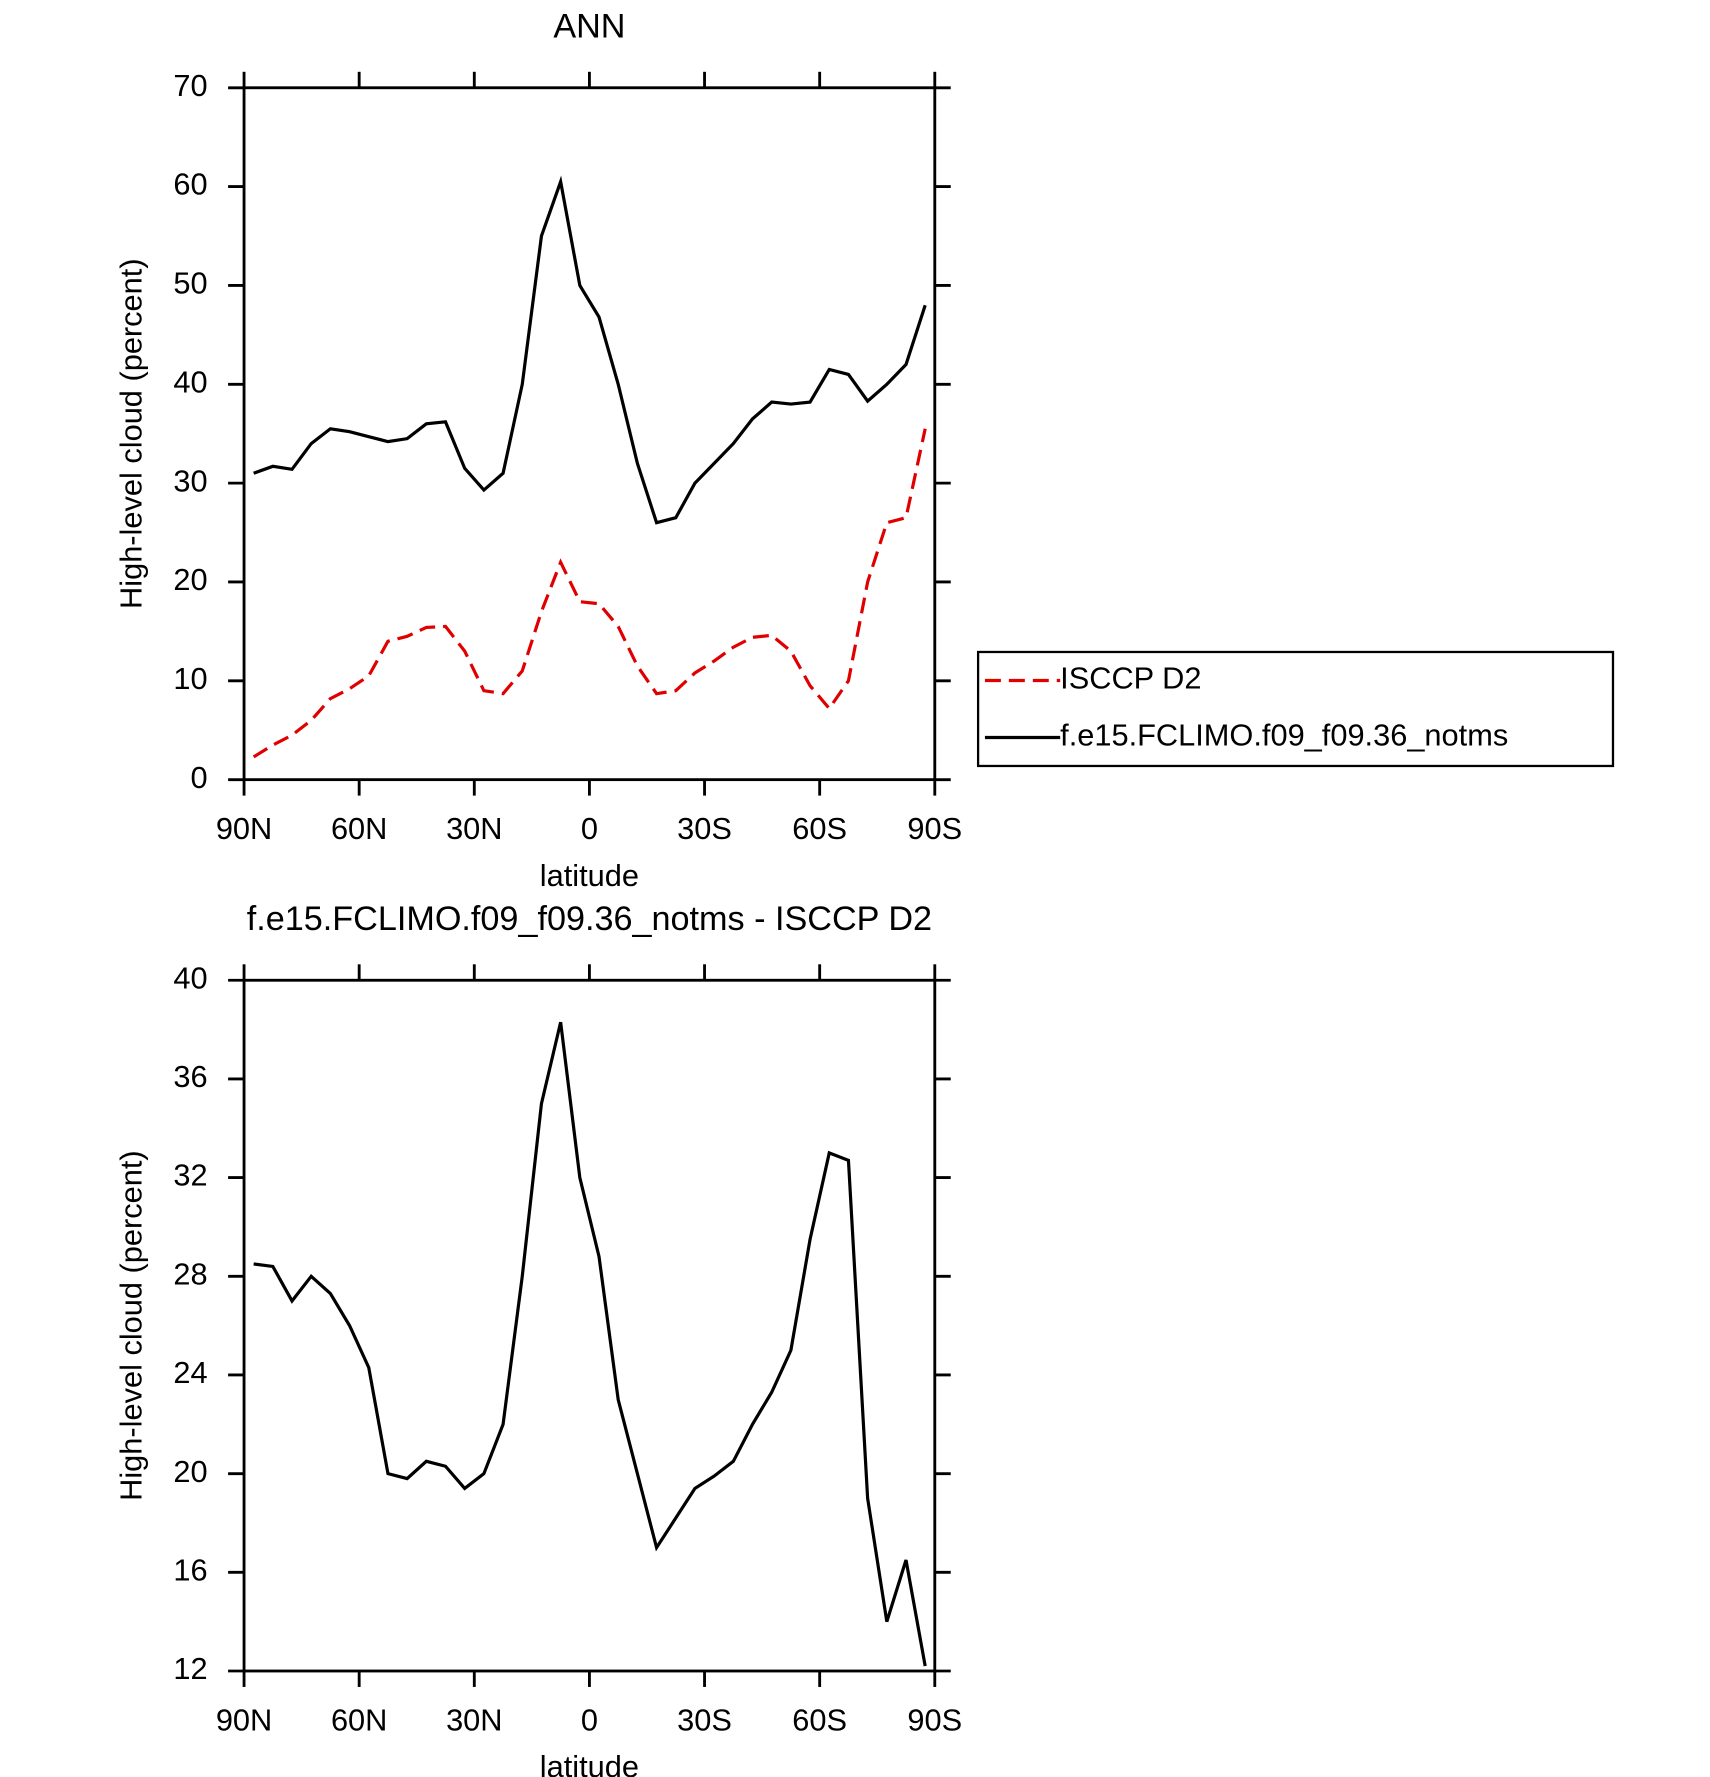  Describe the element at coordinates (190, 283) in the screenshot. I see `y-tick-label: 50` at that location.